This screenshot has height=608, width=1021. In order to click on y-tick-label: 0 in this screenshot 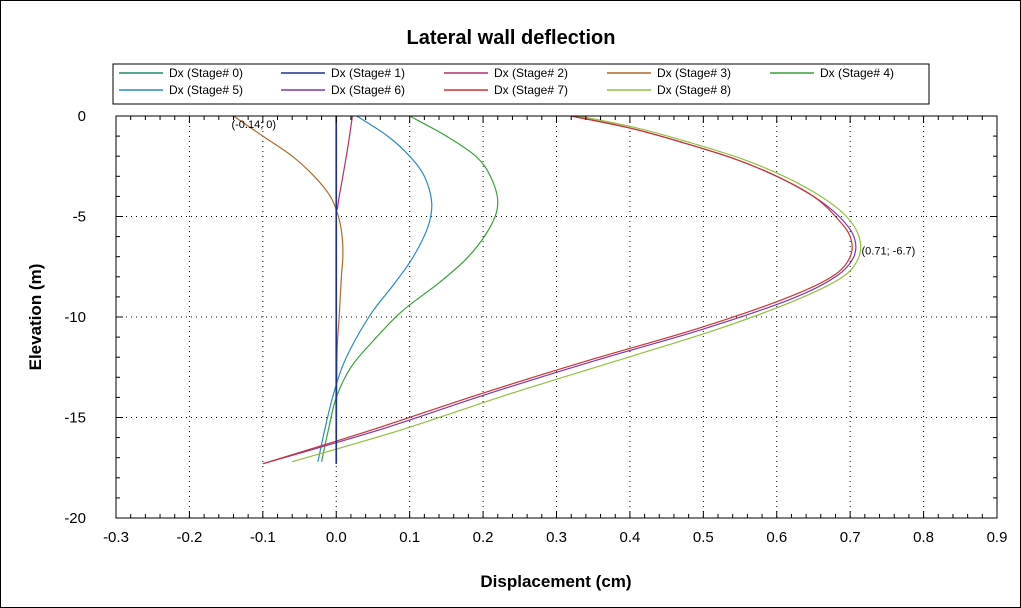, I will do `click(82, 116)`.